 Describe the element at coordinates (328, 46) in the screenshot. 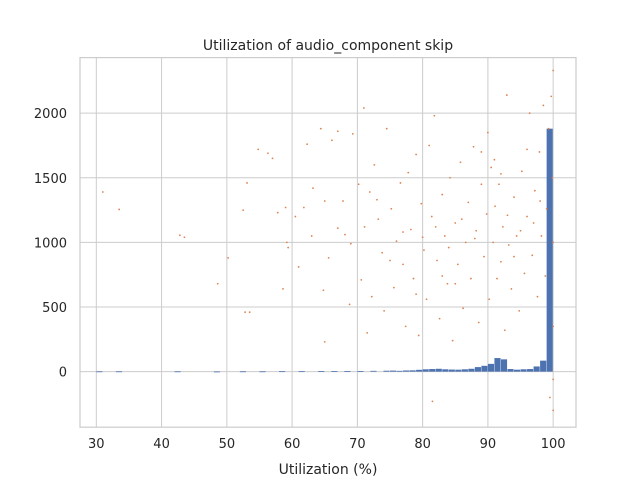

I see `chart-title: Utilization of audio_component skip` at that location.